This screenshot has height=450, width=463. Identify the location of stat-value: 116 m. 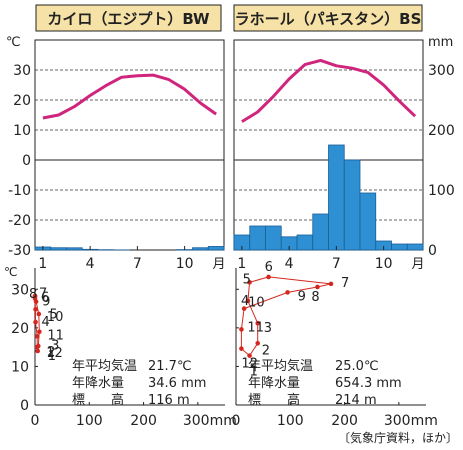
(169, 400).